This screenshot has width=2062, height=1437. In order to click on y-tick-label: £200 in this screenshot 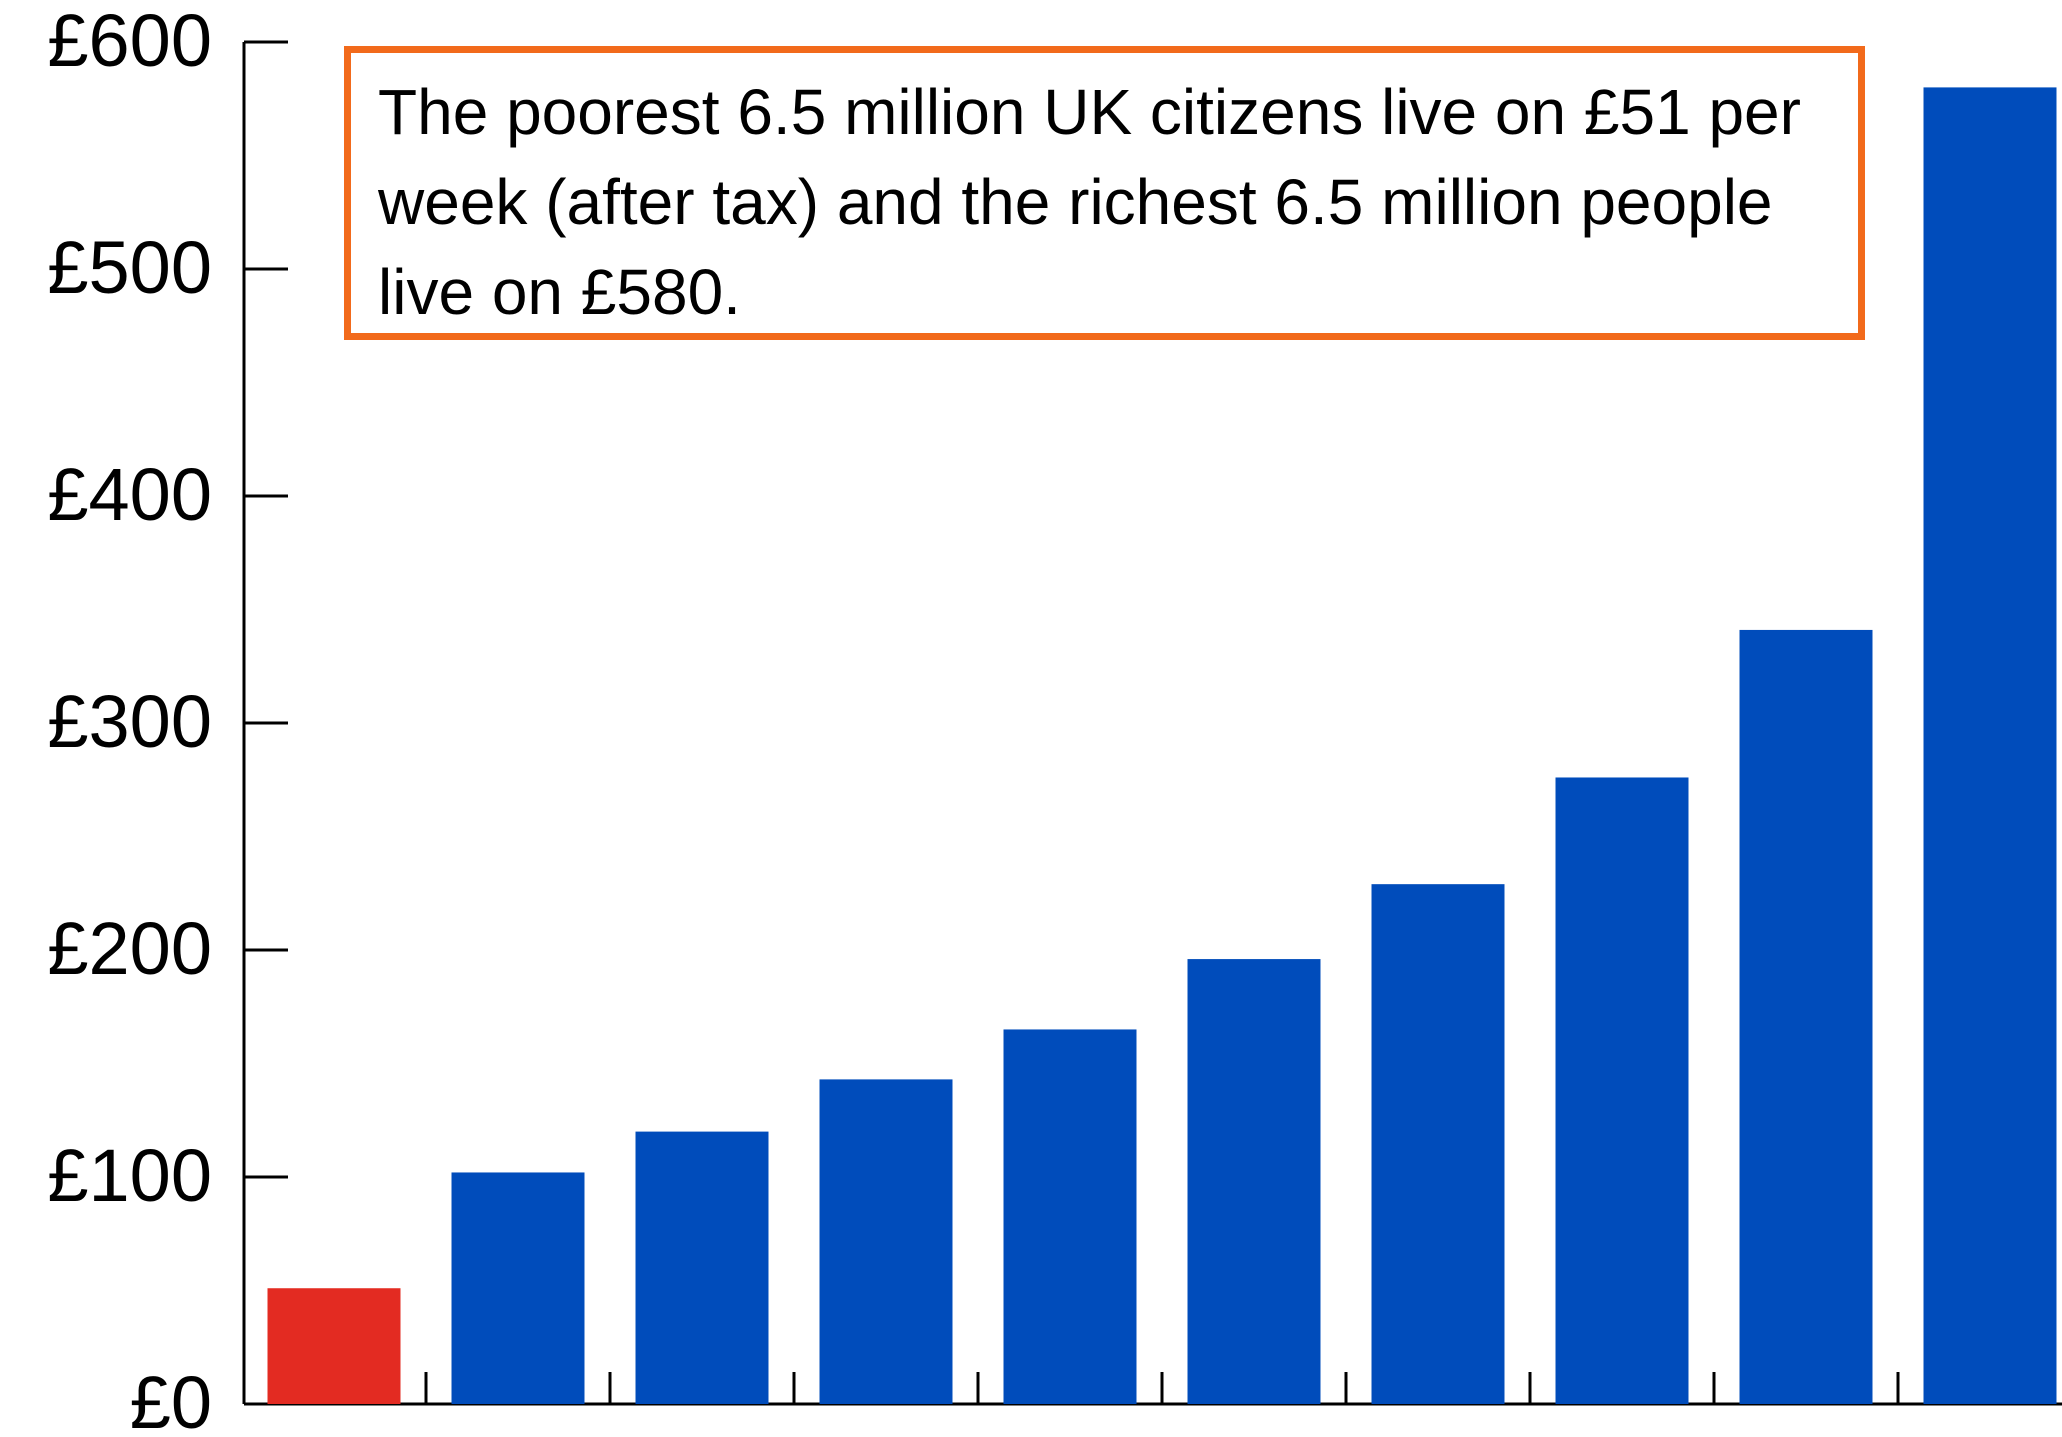, I will do `click(129, 948)`.